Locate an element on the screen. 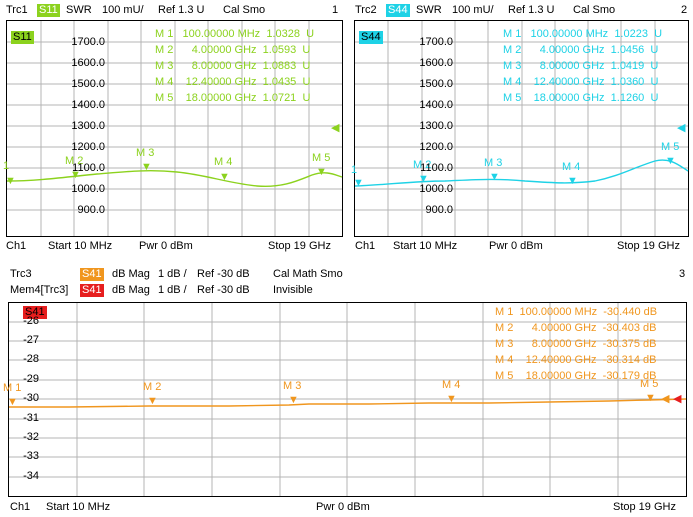  format-label: dB Mag is located at coordinates (131, 274).